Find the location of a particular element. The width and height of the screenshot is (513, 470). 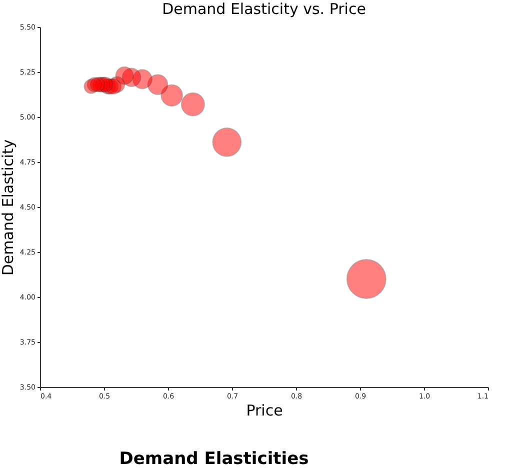

x-axis-title: Price is located at coordinates (264, 411).